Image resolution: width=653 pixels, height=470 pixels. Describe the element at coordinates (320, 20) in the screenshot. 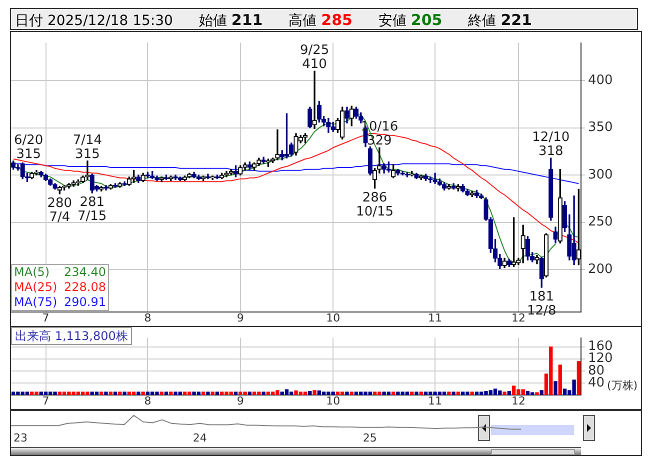

I see `text: 高値 285` at that location.